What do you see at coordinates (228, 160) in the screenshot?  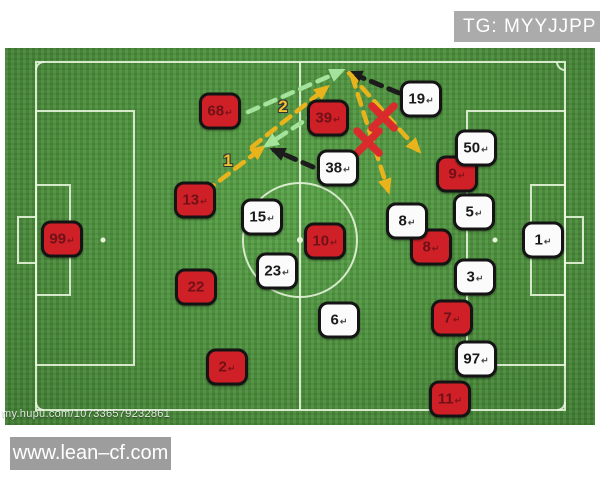 I see `sequence-label-1: 1` at bounding box center [228, 160].